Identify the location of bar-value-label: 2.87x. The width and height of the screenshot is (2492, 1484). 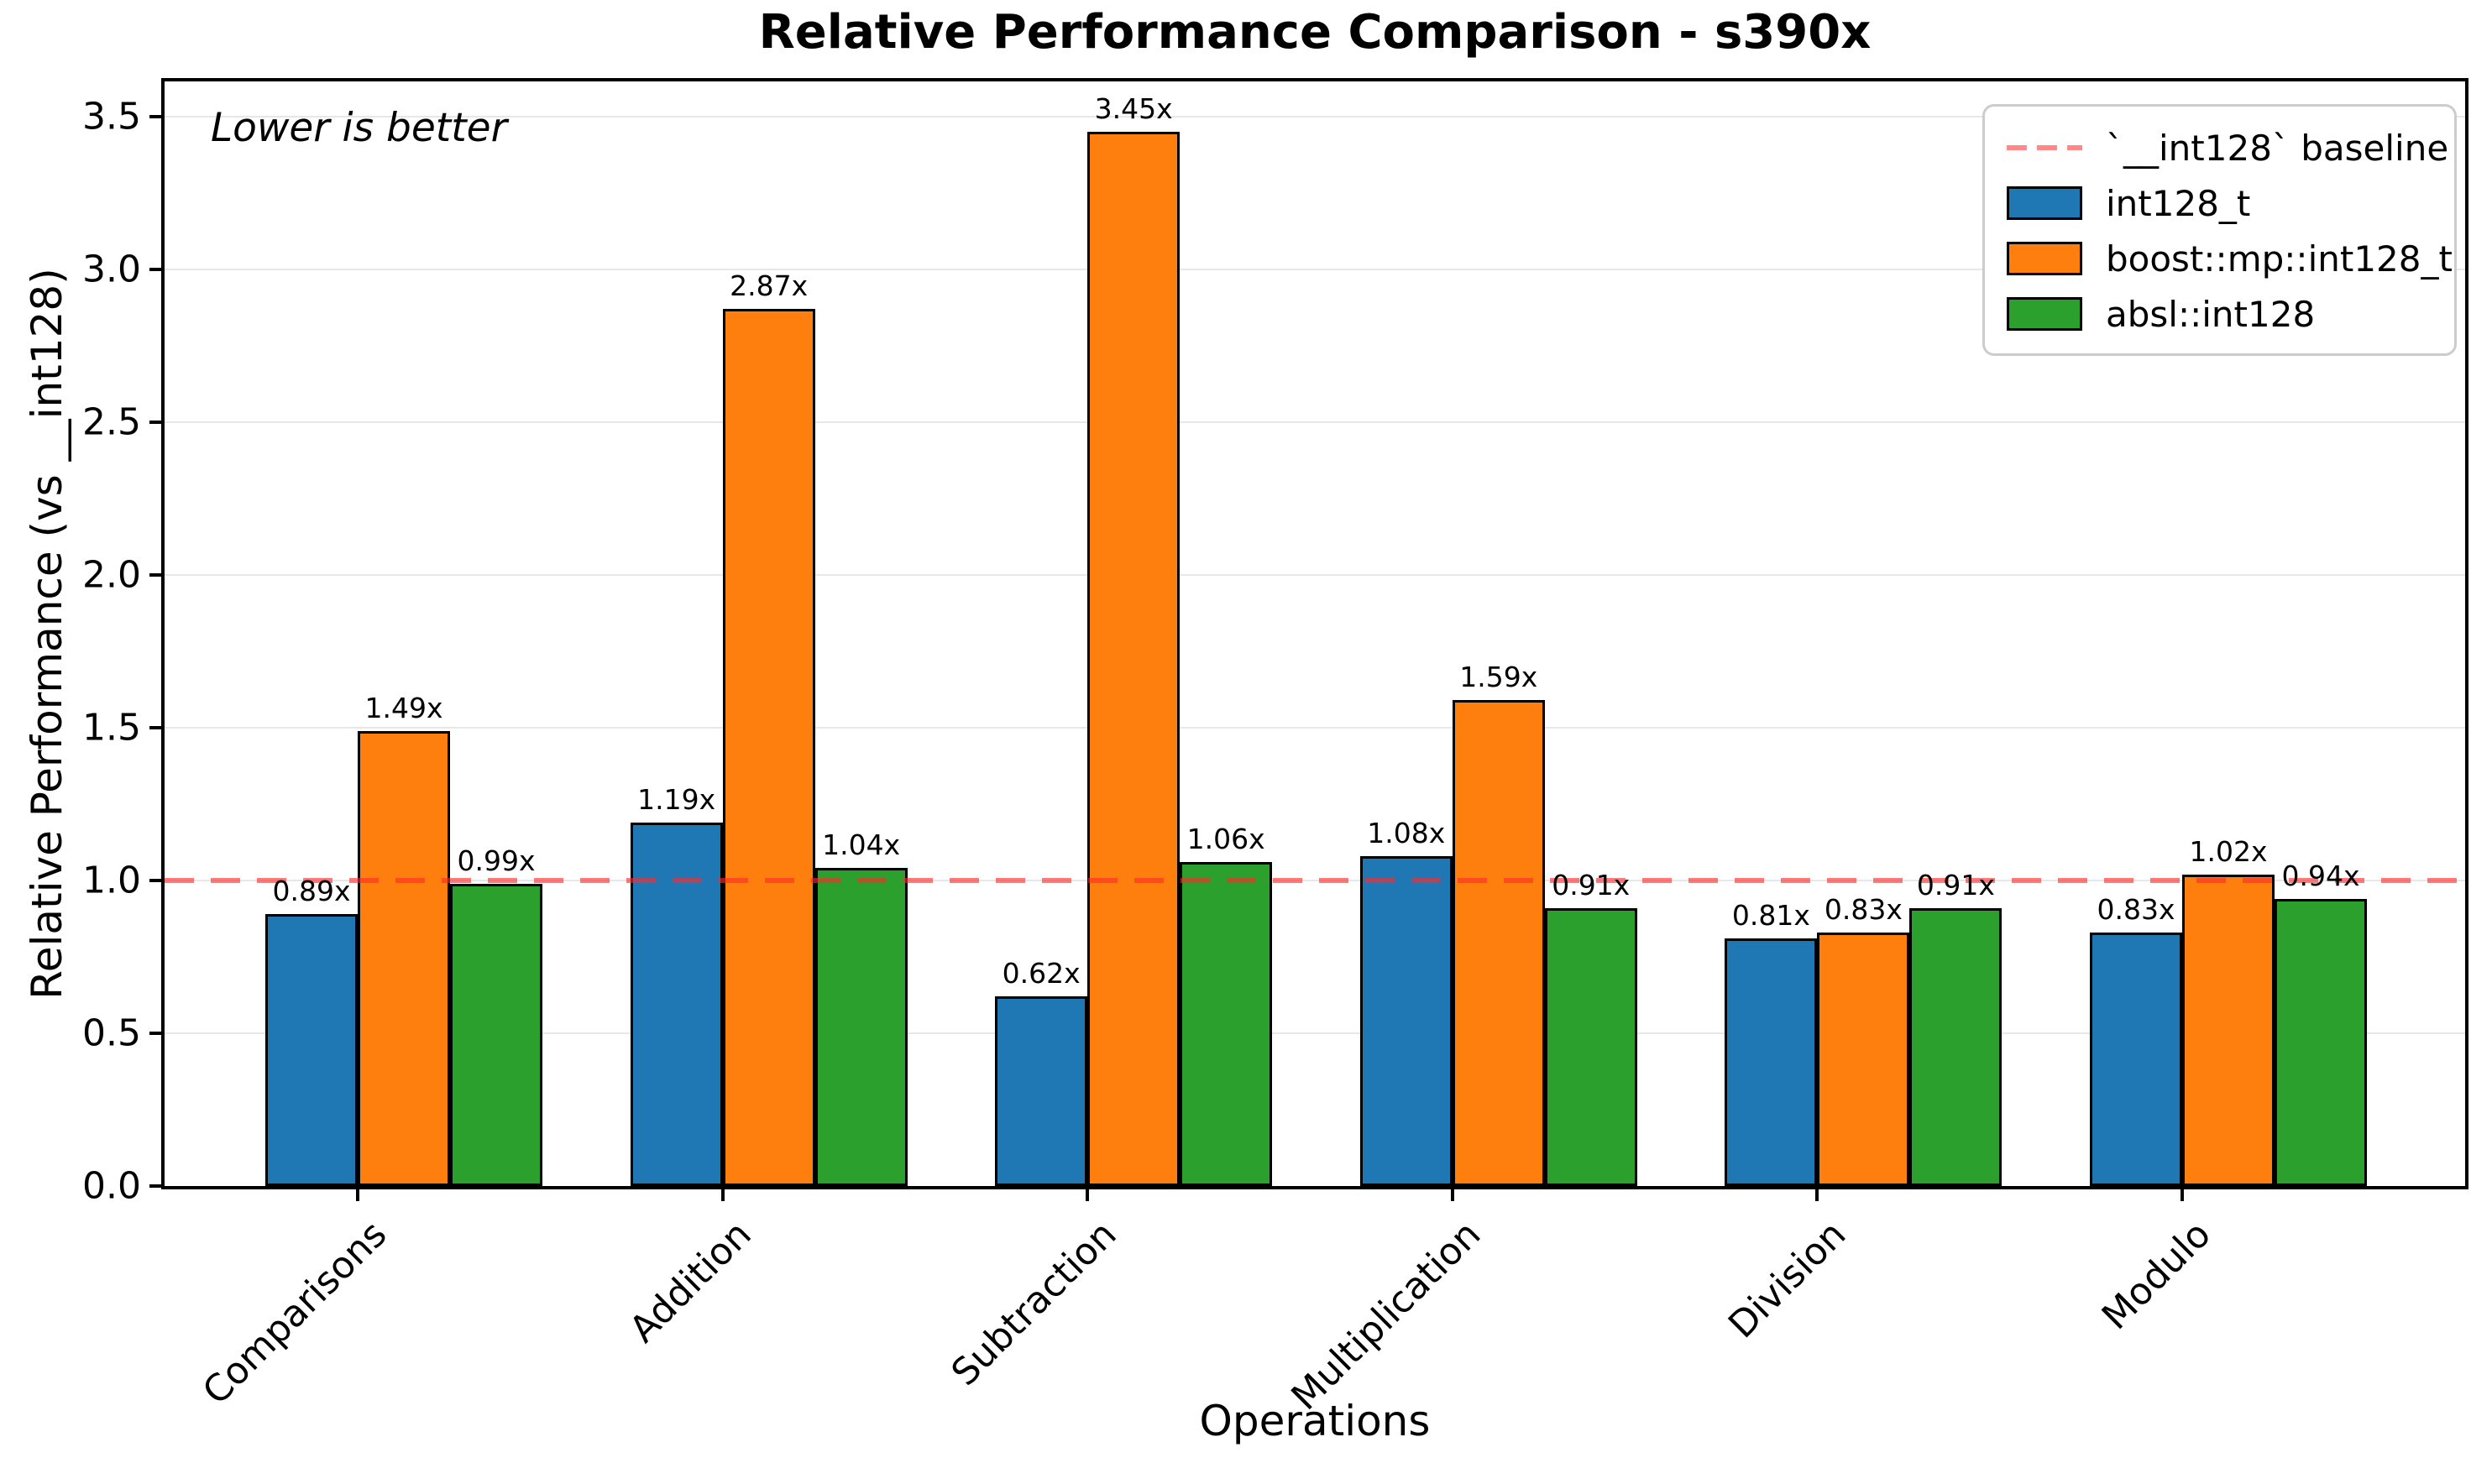
(770, 286).